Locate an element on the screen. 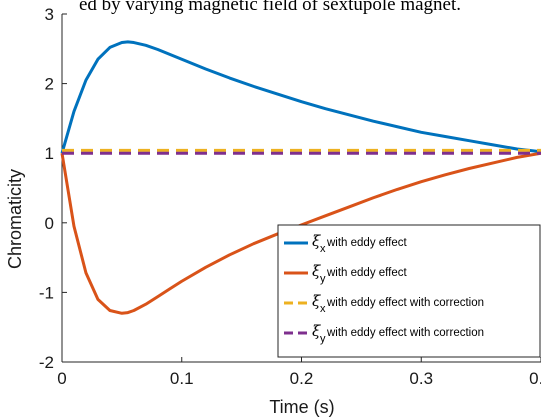 Image resolution: width=541 pixels, height=420 pixels. x-tick-label: 0.1 is located at coordinates (182, 378).